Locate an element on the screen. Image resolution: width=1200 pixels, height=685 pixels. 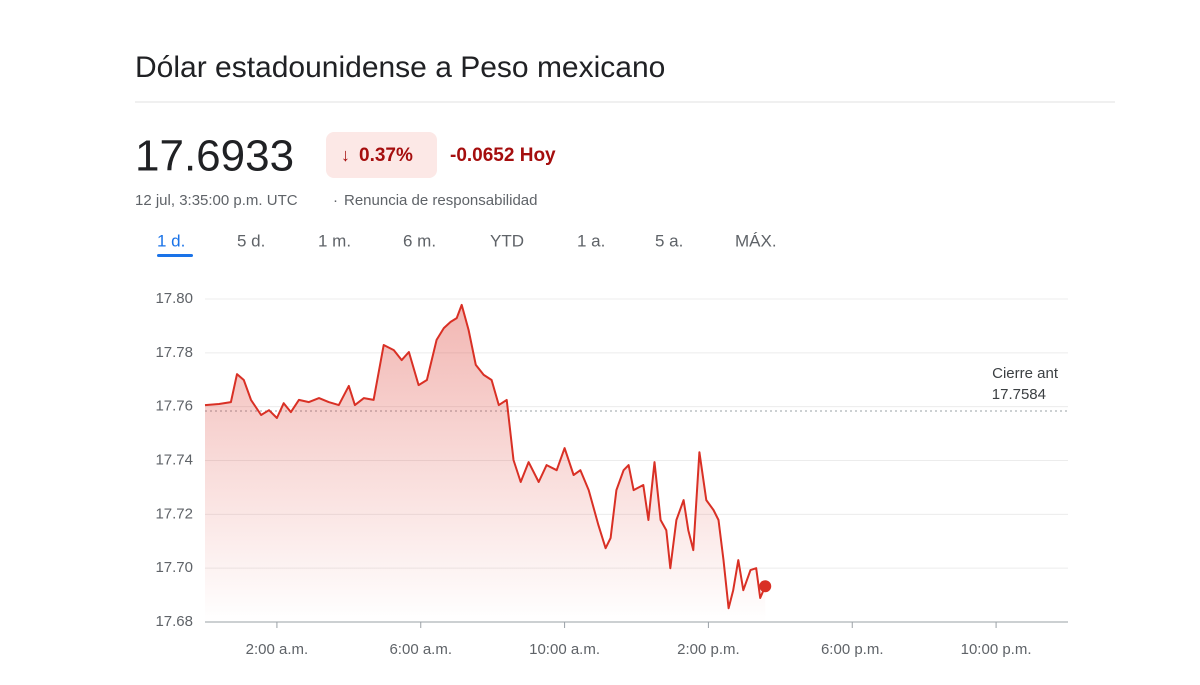
y-tick-label: 17.72 is located at coordinates (174, 513).